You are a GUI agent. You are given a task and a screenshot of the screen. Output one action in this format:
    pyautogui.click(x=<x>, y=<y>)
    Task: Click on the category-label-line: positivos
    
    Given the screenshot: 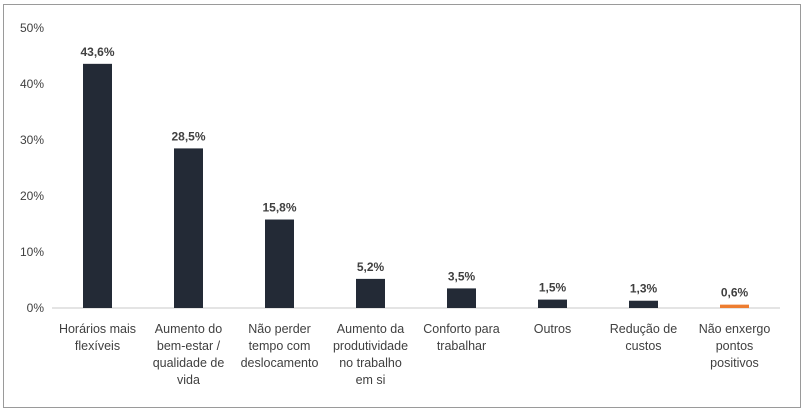 What is the action you would take?
    pyautogui.click(x=734, y=363)
    